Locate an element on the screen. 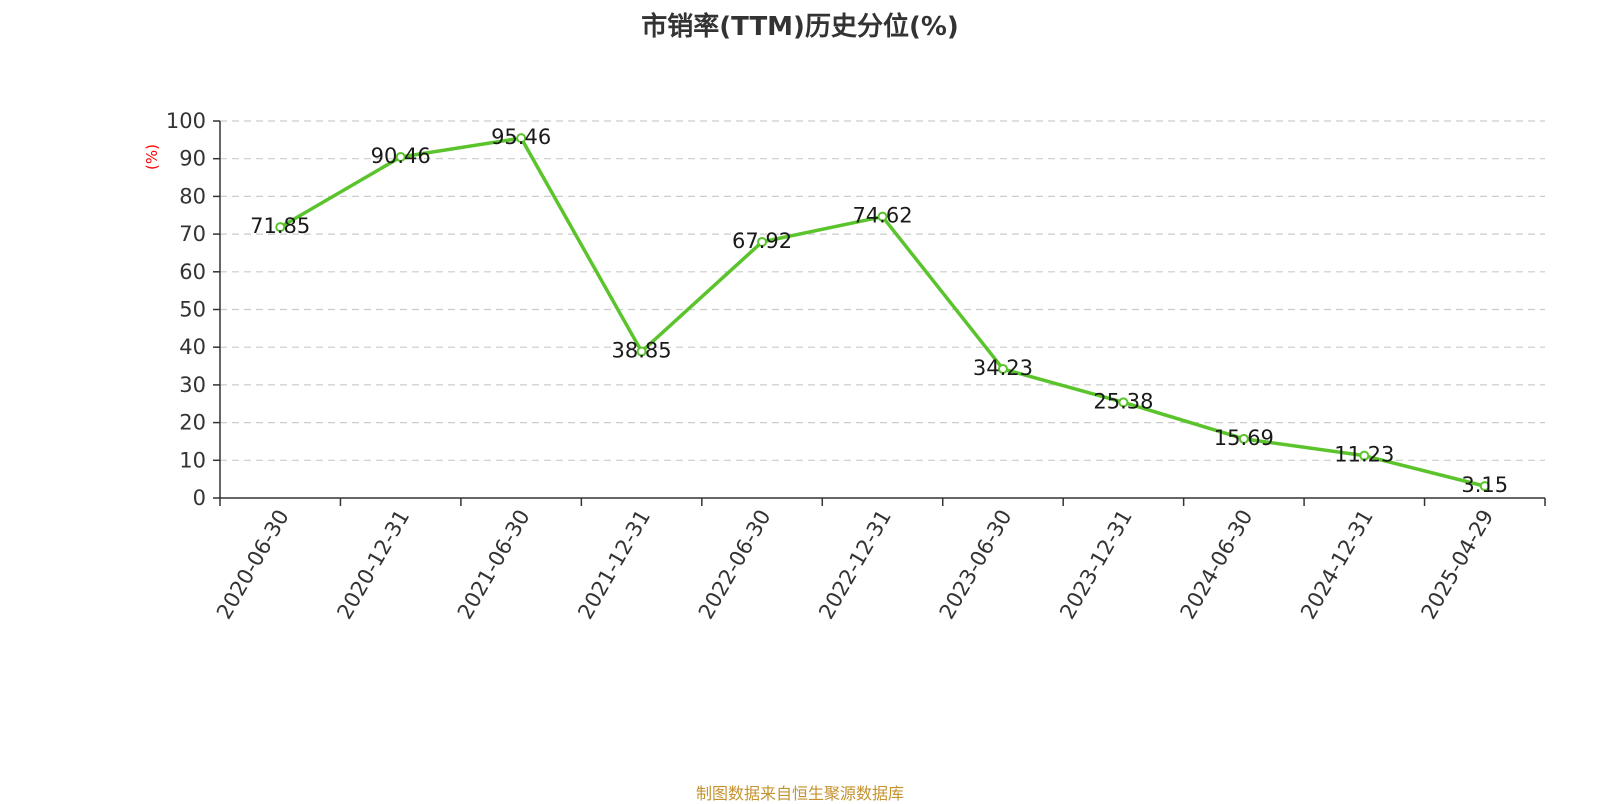  x-tick-label: 2021-12-31 is located at coordinates (614, 565).